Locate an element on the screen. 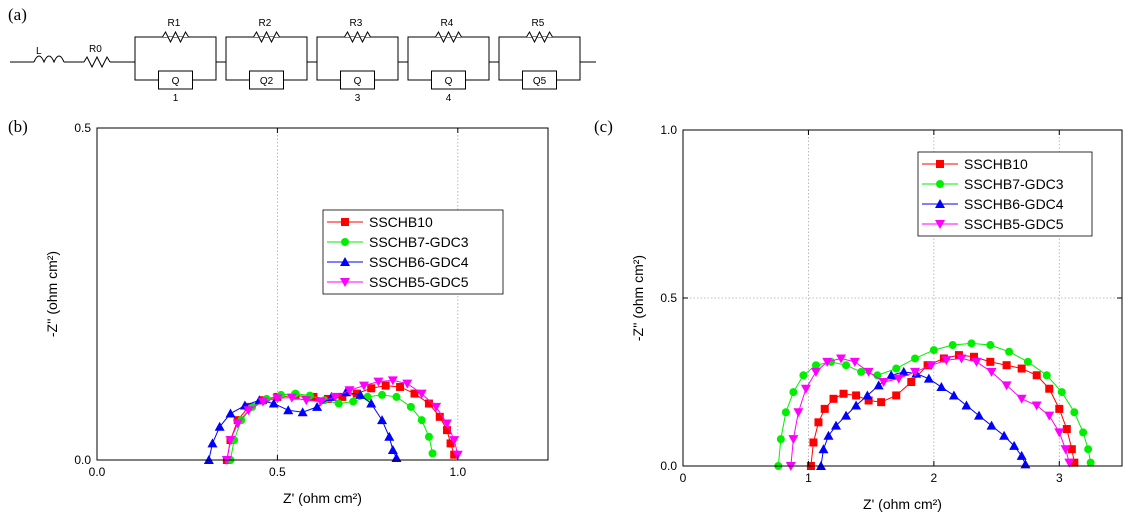  y-axis-label: -Z'' (ohm cm²) is located at coordinates (52, 294).